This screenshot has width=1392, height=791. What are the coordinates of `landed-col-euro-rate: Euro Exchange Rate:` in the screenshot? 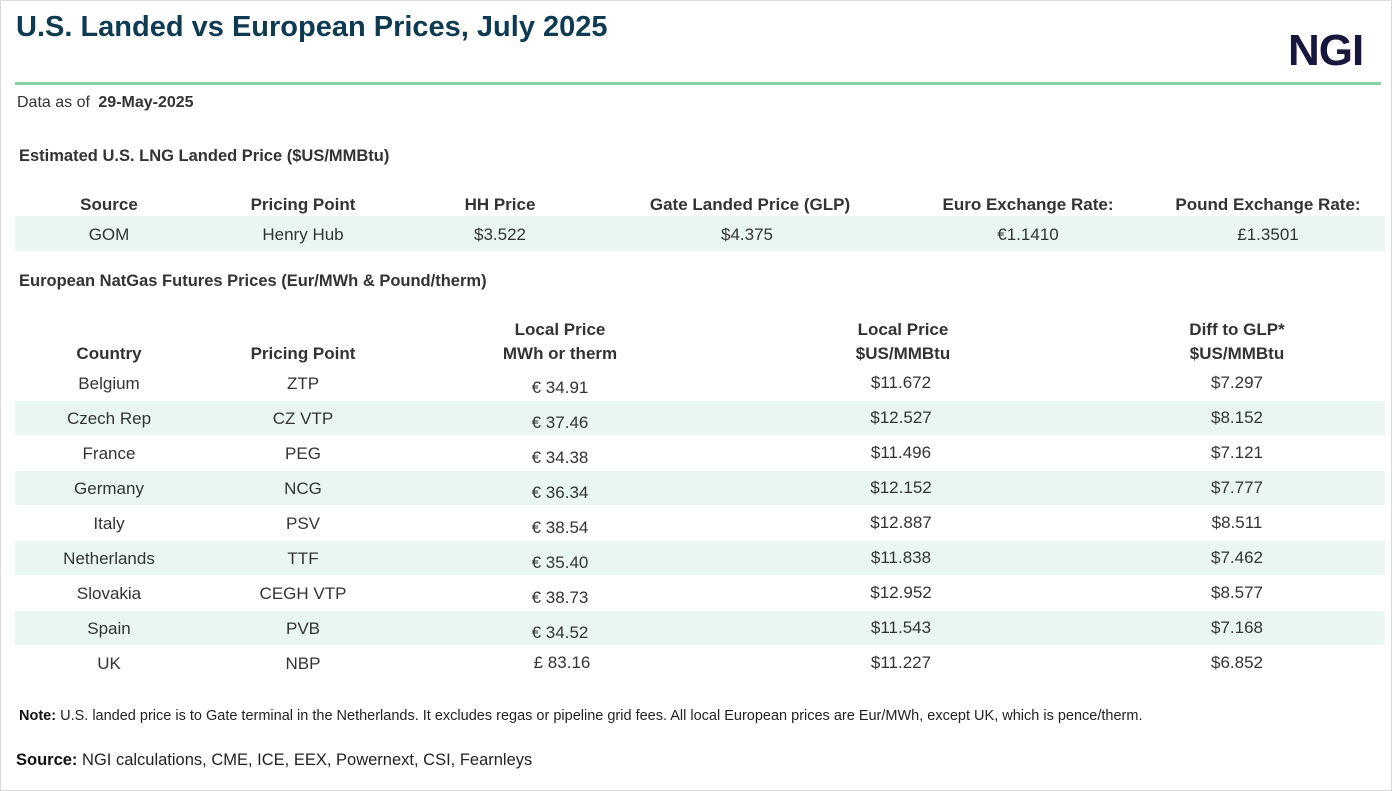 It's located at (1028, 204).